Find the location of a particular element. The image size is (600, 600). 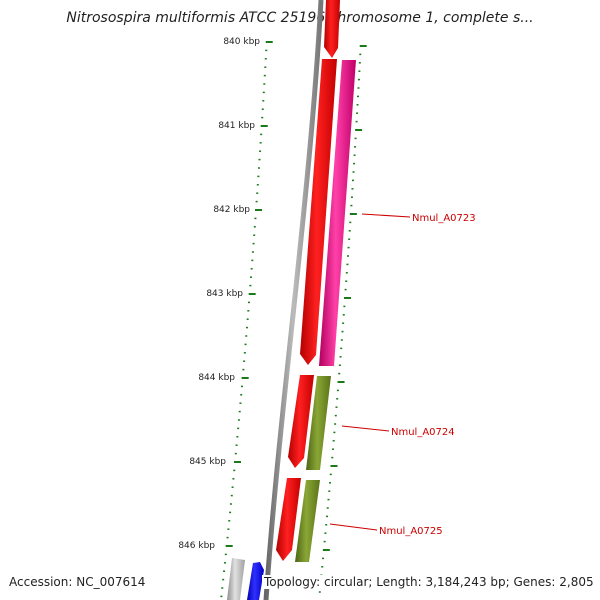

cds-arrow-gray is located at coordinates (236, 579).